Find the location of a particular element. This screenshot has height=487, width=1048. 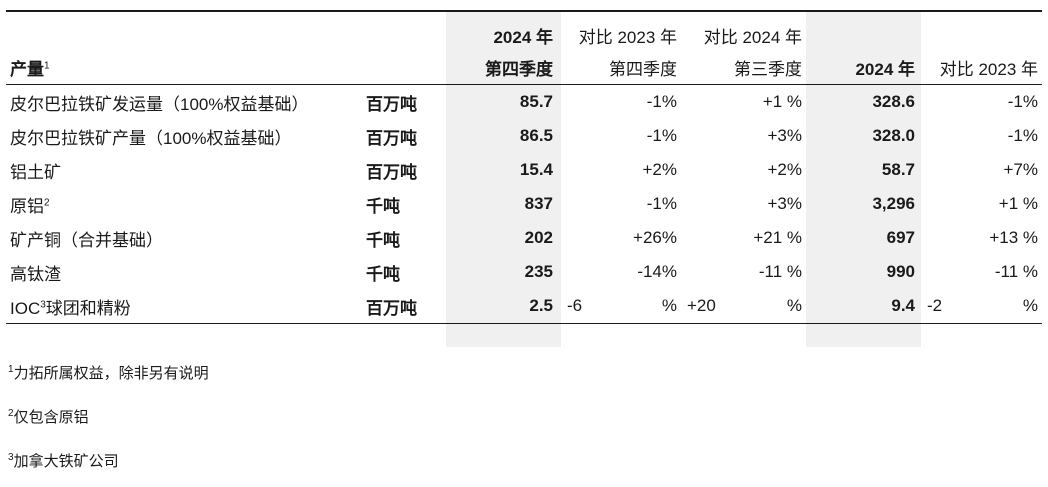

header-vs-q3-2024: 对比 2024 年 is located at coordinates (752, 37).